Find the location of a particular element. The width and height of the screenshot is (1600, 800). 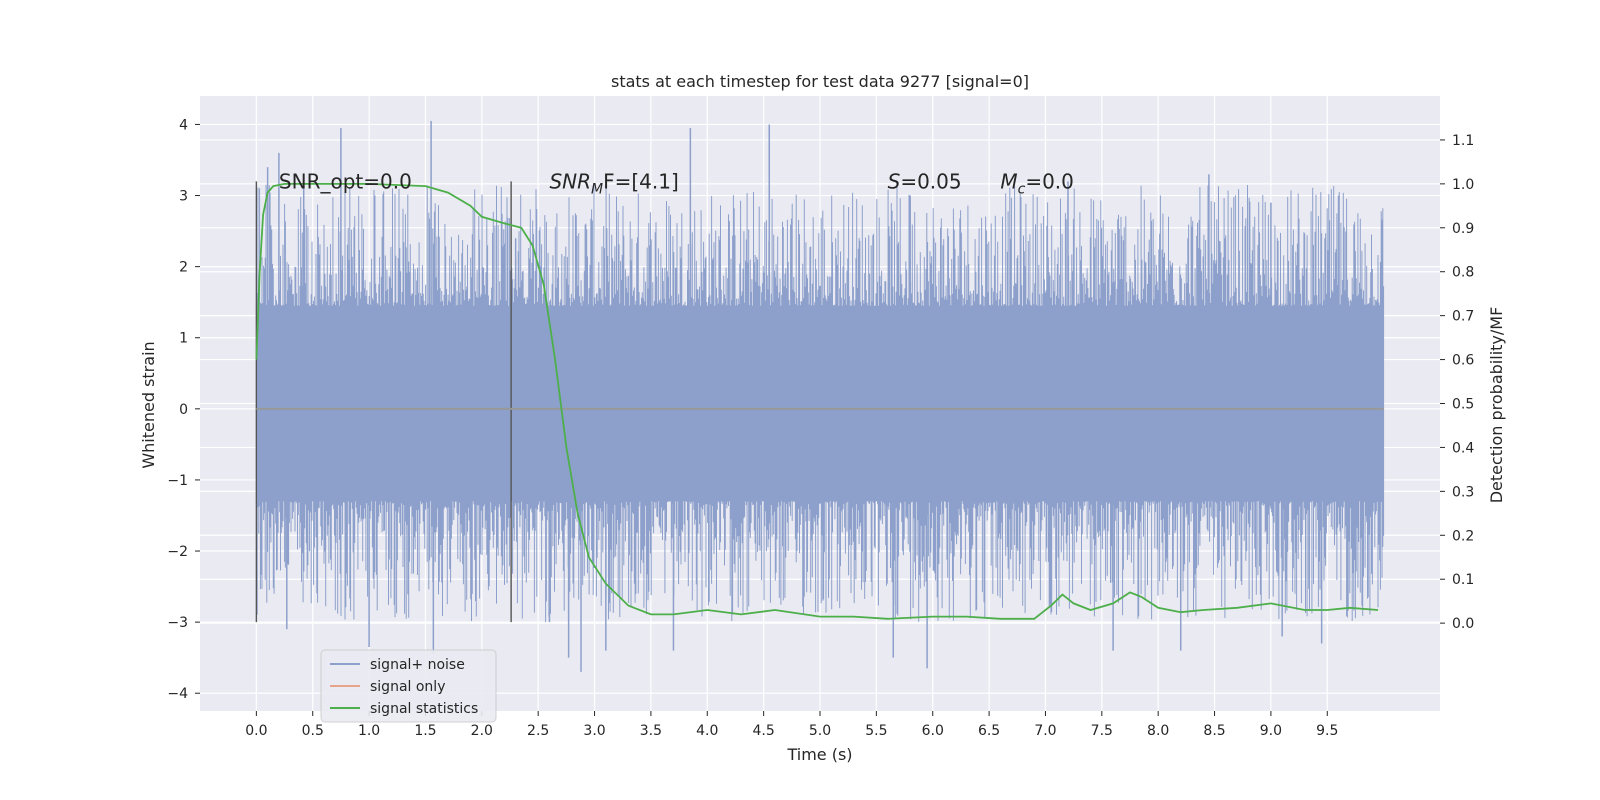

legend-label-signal-only: signal only is located at coordinates (407, 687).